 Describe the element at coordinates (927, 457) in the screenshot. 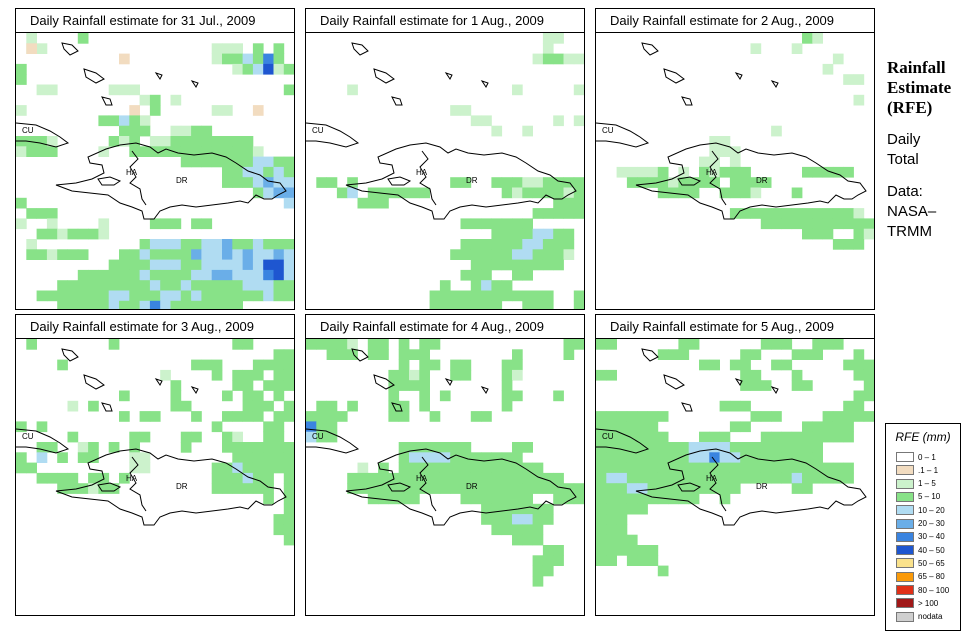

I see `legend-label: 0 – 1` at that location.